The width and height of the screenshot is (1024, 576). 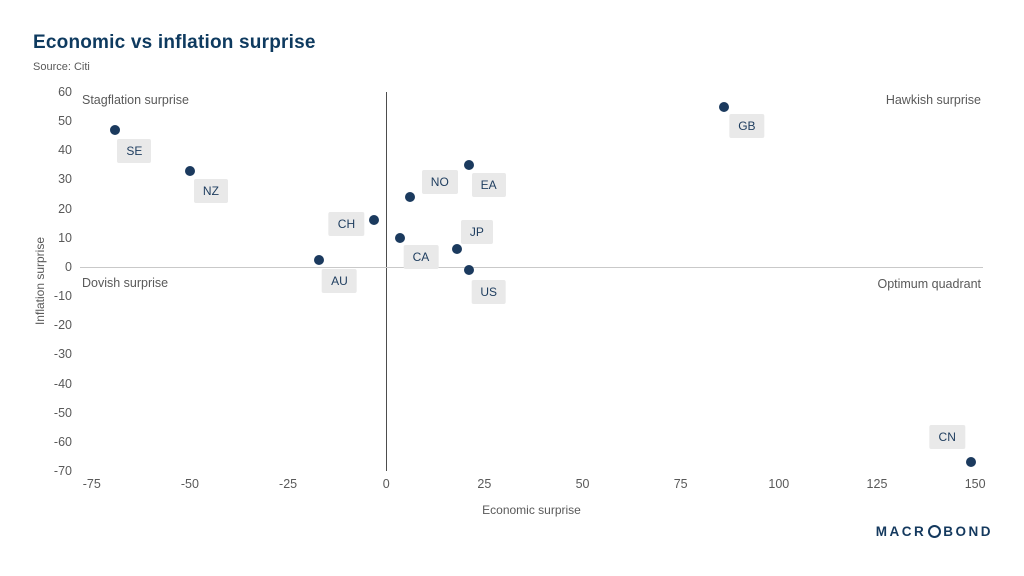 I want to click on x-axis-zero-line, so click(x=531, y=267).